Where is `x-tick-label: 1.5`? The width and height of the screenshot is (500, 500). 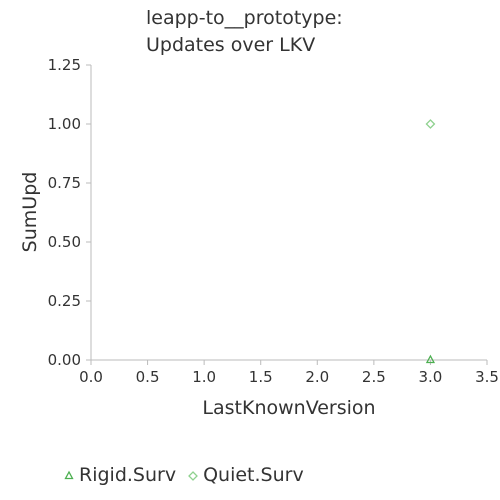 x-tick-label: 1.5 is located at coordinates (261, 377).